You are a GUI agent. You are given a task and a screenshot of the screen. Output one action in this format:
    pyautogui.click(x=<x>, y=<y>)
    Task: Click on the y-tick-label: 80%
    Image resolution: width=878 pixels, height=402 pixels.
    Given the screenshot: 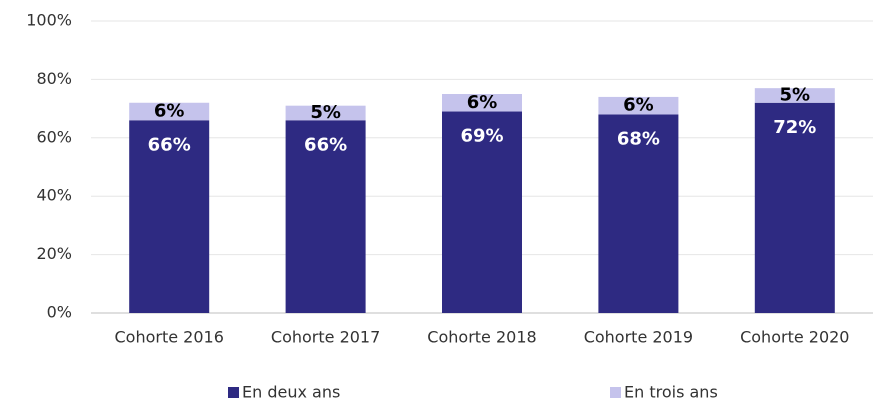 What is the action you would take?
    pyautogui.click(x=54, y=78)
    